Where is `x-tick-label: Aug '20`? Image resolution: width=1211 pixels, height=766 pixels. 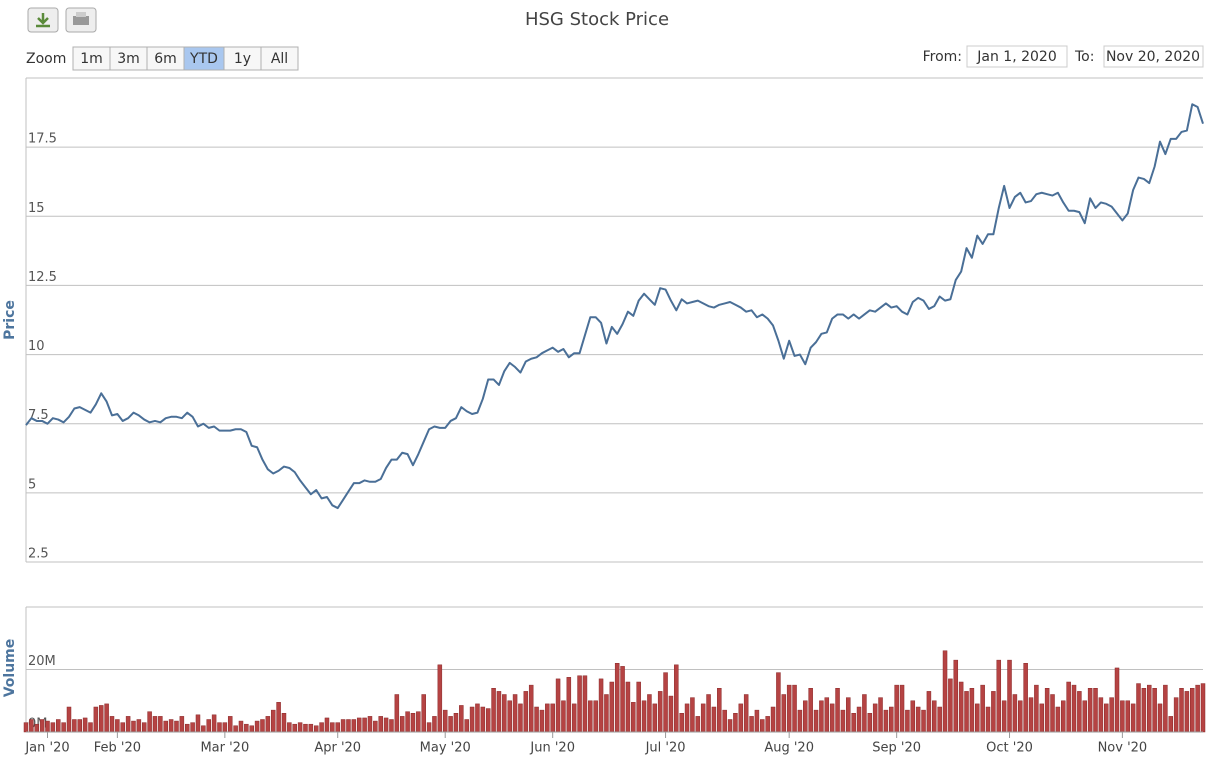
x-tick-label: Aug '20 is located at coordinates (789, 748).